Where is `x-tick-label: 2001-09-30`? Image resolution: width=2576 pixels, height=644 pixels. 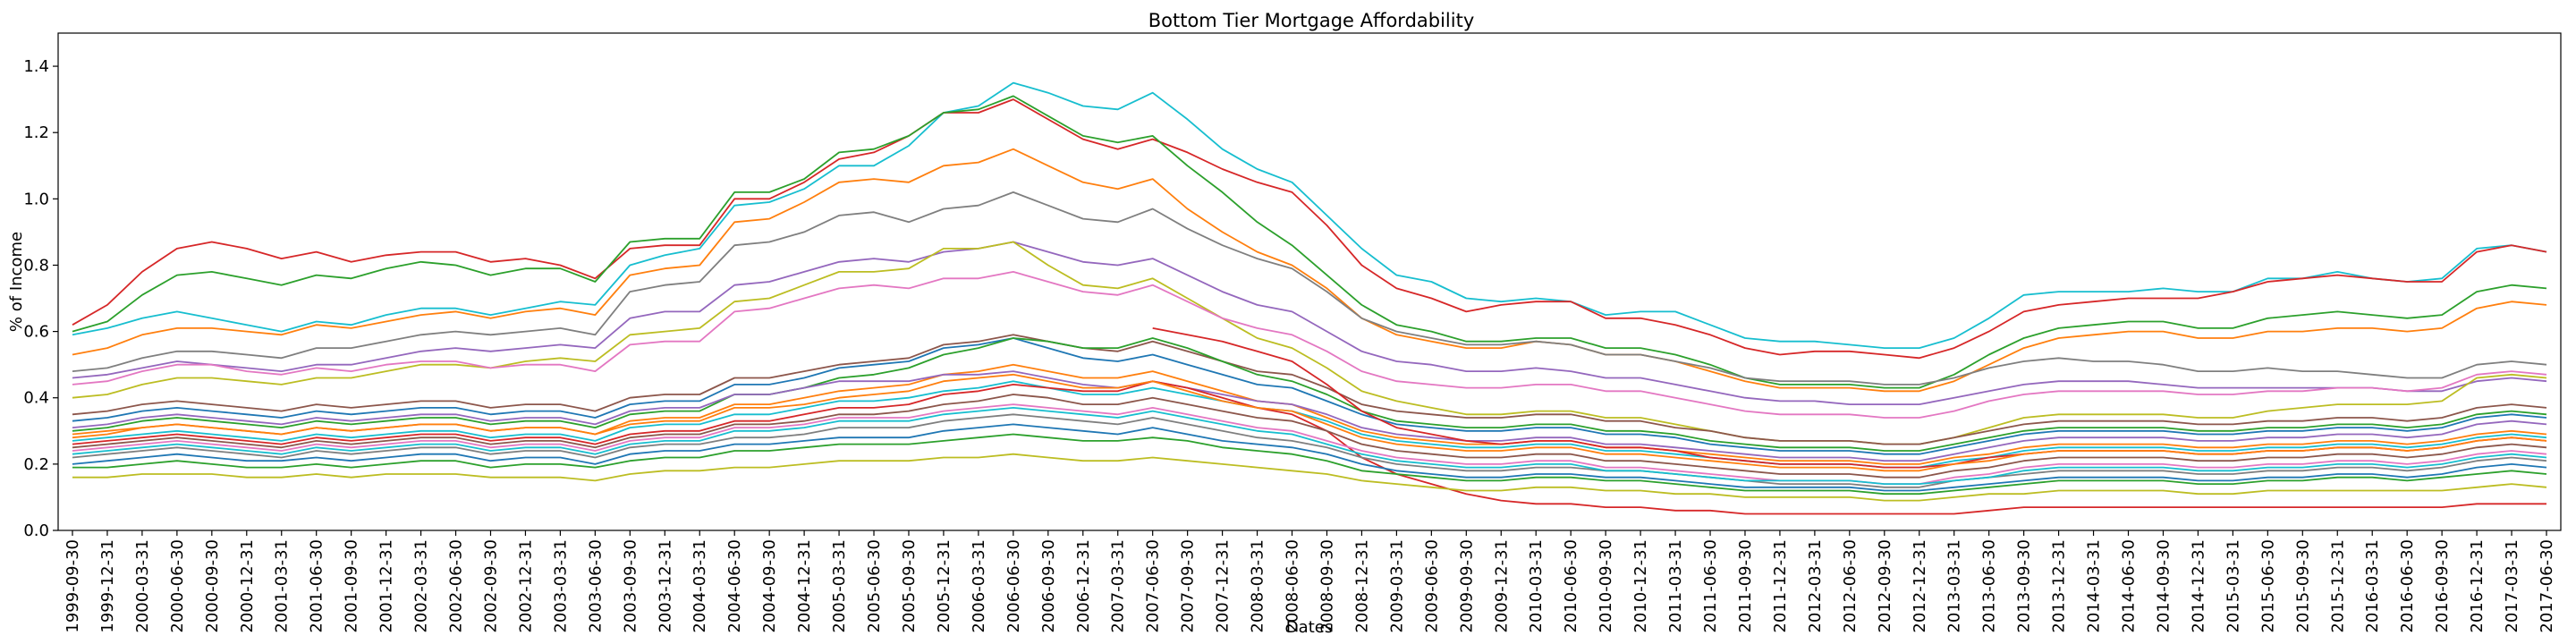 x-tick-label: 2001-09-30 is located at coordinates (352, 586).